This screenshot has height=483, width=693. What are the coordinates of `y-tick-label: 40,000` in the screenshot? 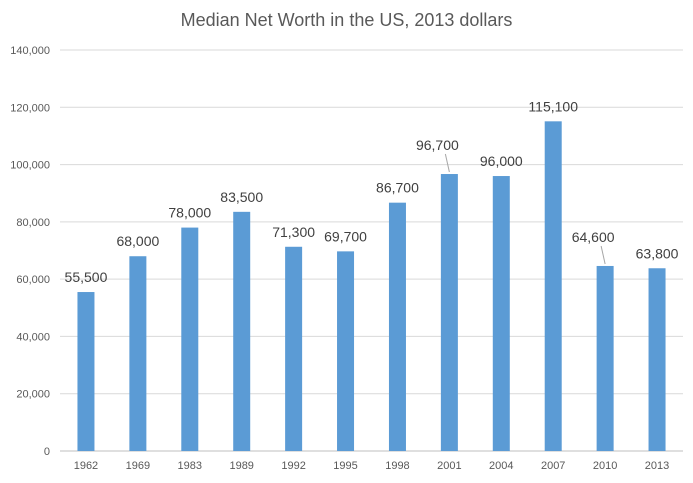 It's located at (33, 337).